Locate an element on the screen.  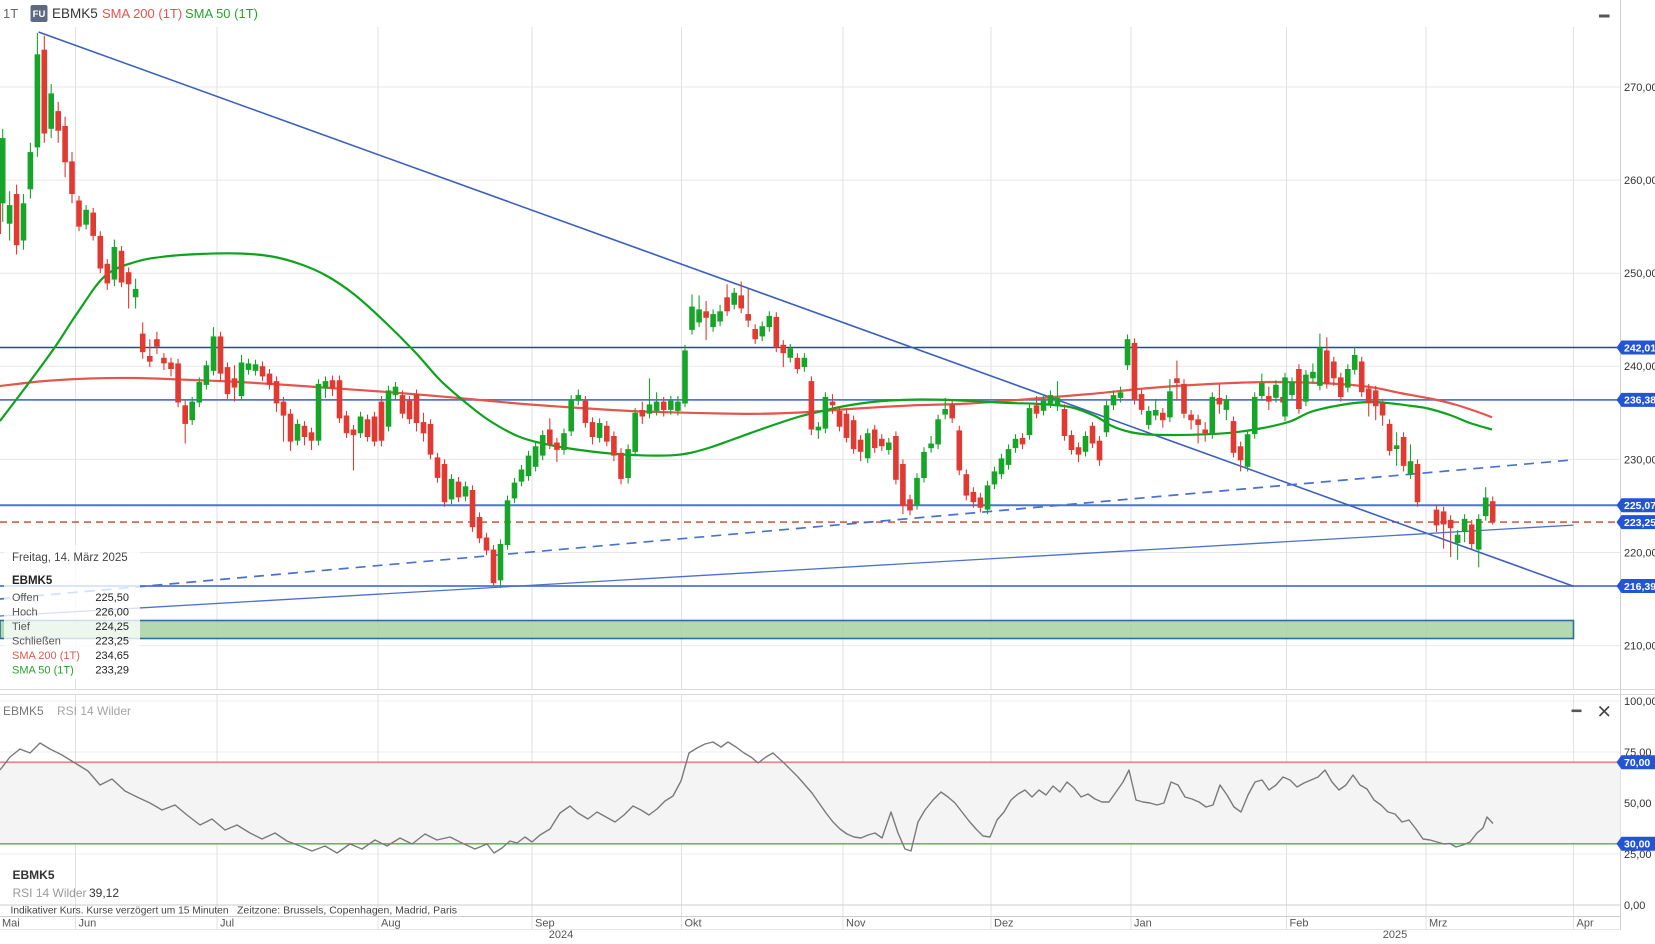
svg-text: Freitag, 14. März 2025 is located at coordinates (70, 558).